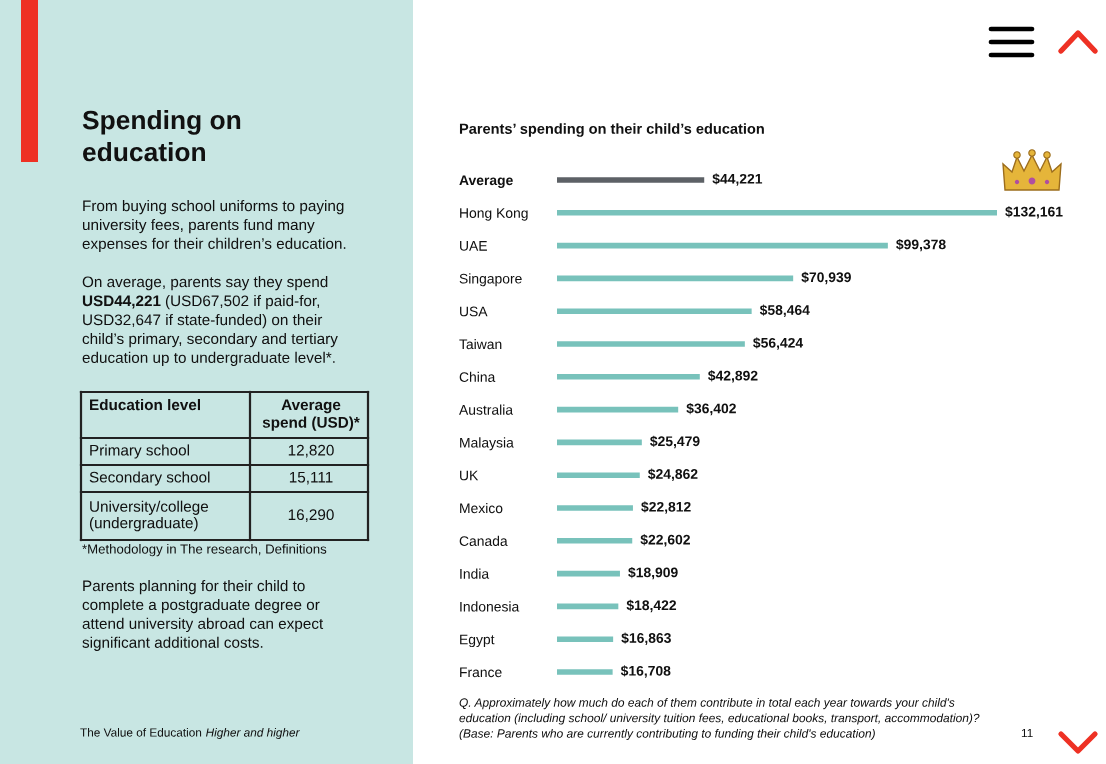 Image resolution: width=1106 pixels, height=764 pixels. Describe the element at coordinates (141, 732) in the screenshot. I see `text: The Value of Education` at that location.